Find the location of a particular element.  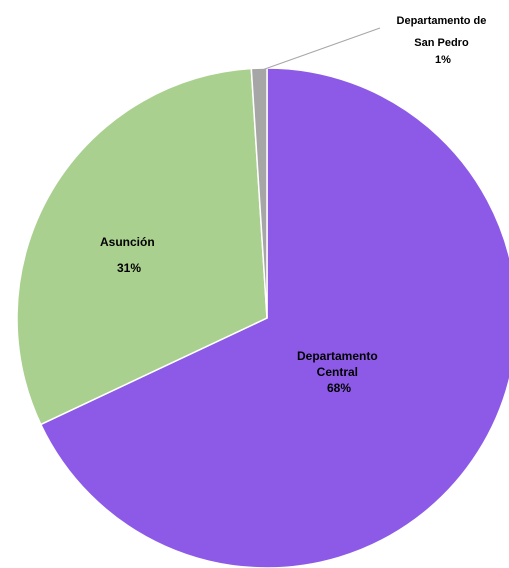

asuncion-label-pct: 31% is located at coordinates (129, 268).